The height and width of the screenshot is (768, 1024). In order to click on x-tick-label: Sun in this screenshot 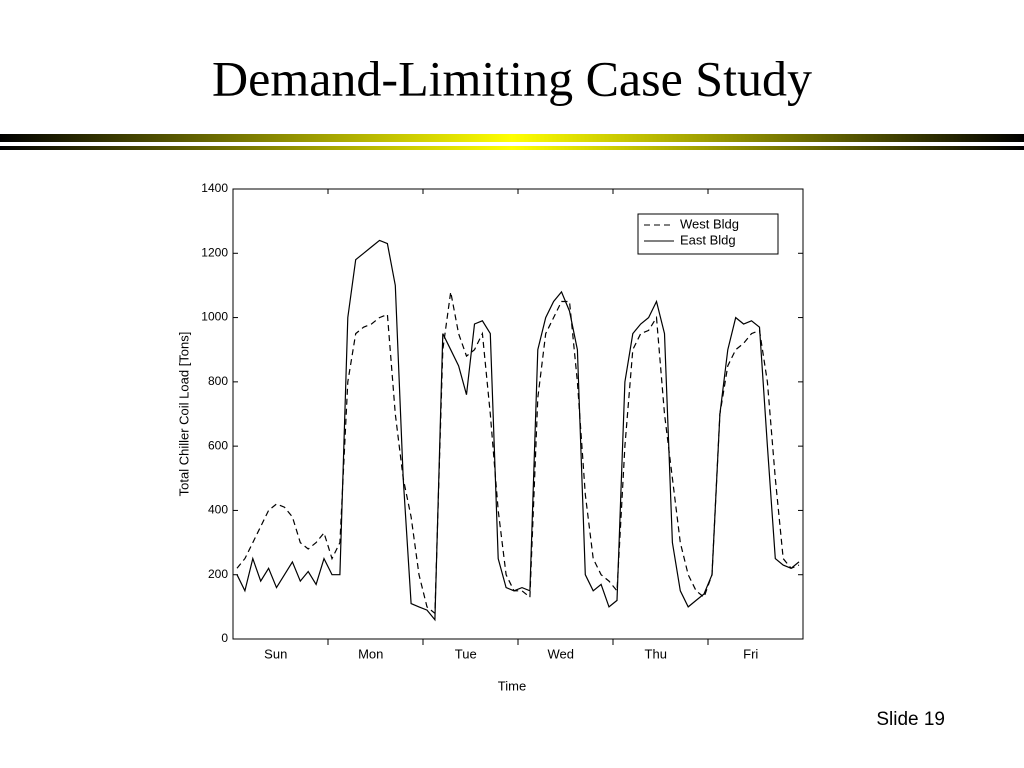, I will do `click(275, 653)`.